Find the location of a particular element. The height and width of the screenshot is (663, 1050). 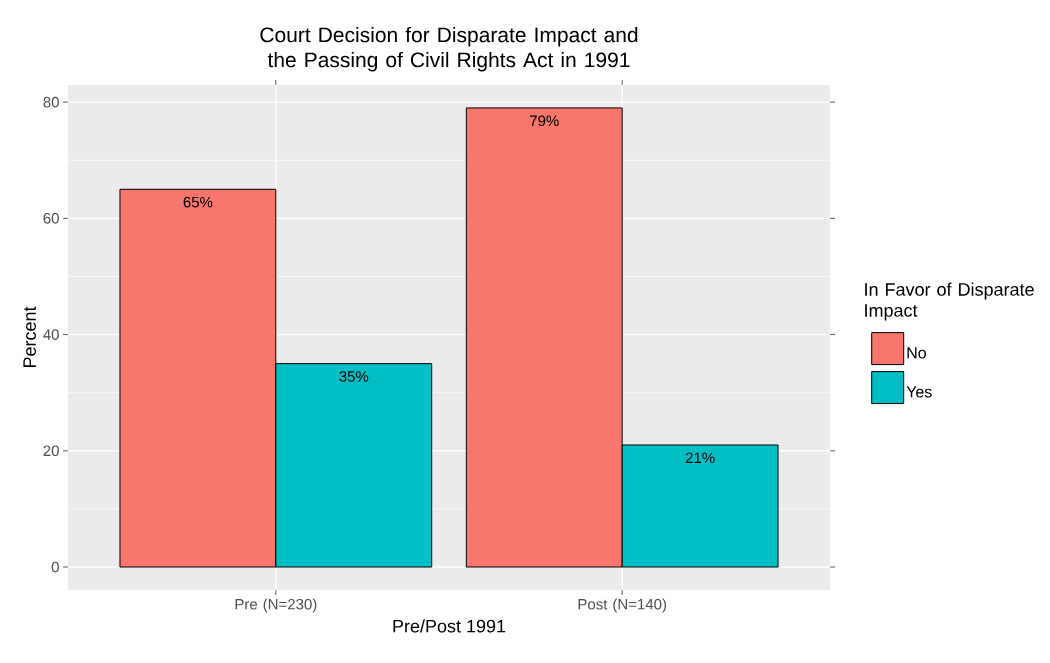

y-tick-label: 0 is located at coordinates (55, 567).